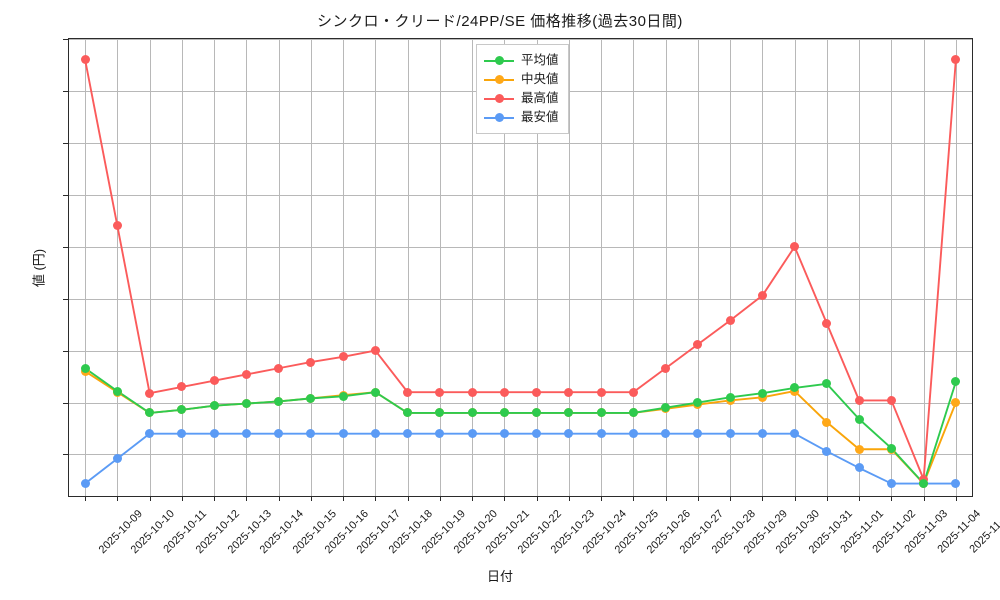 The width and height of the screenshot is (1000, 600). What do you see at coordinates (500, 21) in the screenshot?
I see `chart-title: シンクロ・クリード/24PP/SE 価格推移(過去30日間)` at bounding box center [500, 21].